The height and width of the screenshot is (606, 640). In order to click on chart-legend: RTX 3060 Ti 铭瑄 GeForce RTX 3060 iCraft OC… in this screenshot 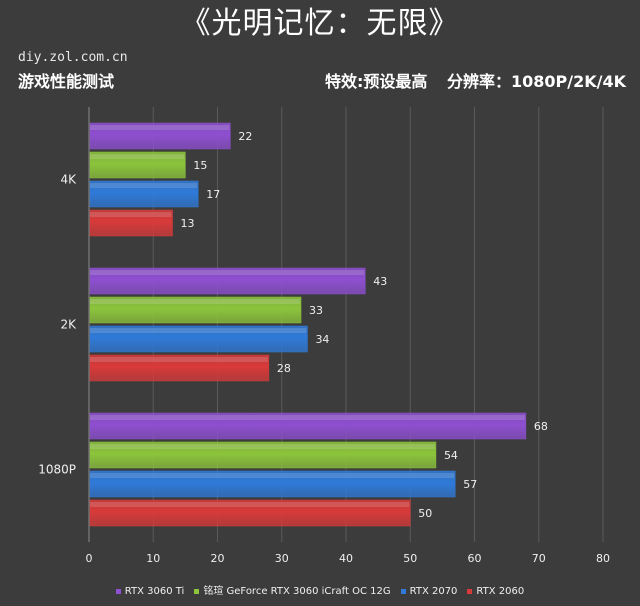, I will do `click(320, 589)`.